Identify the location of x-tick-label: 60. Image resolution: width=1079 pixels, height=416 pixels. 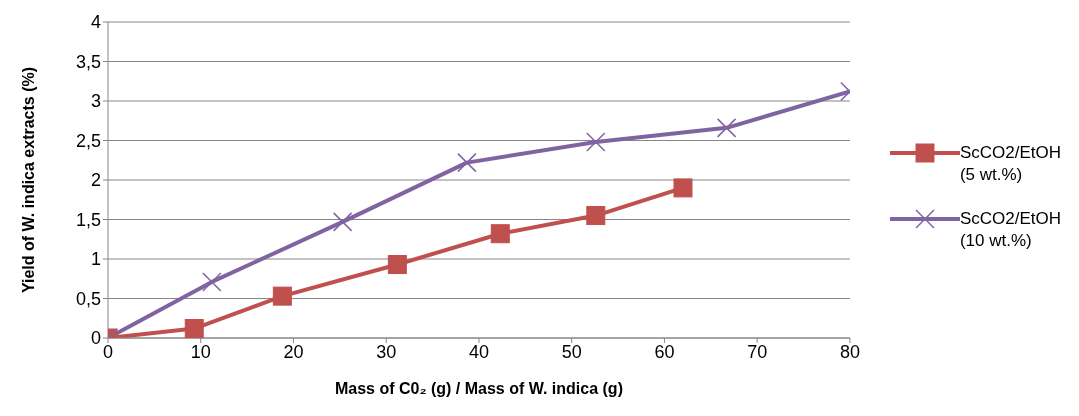
(664, 351).